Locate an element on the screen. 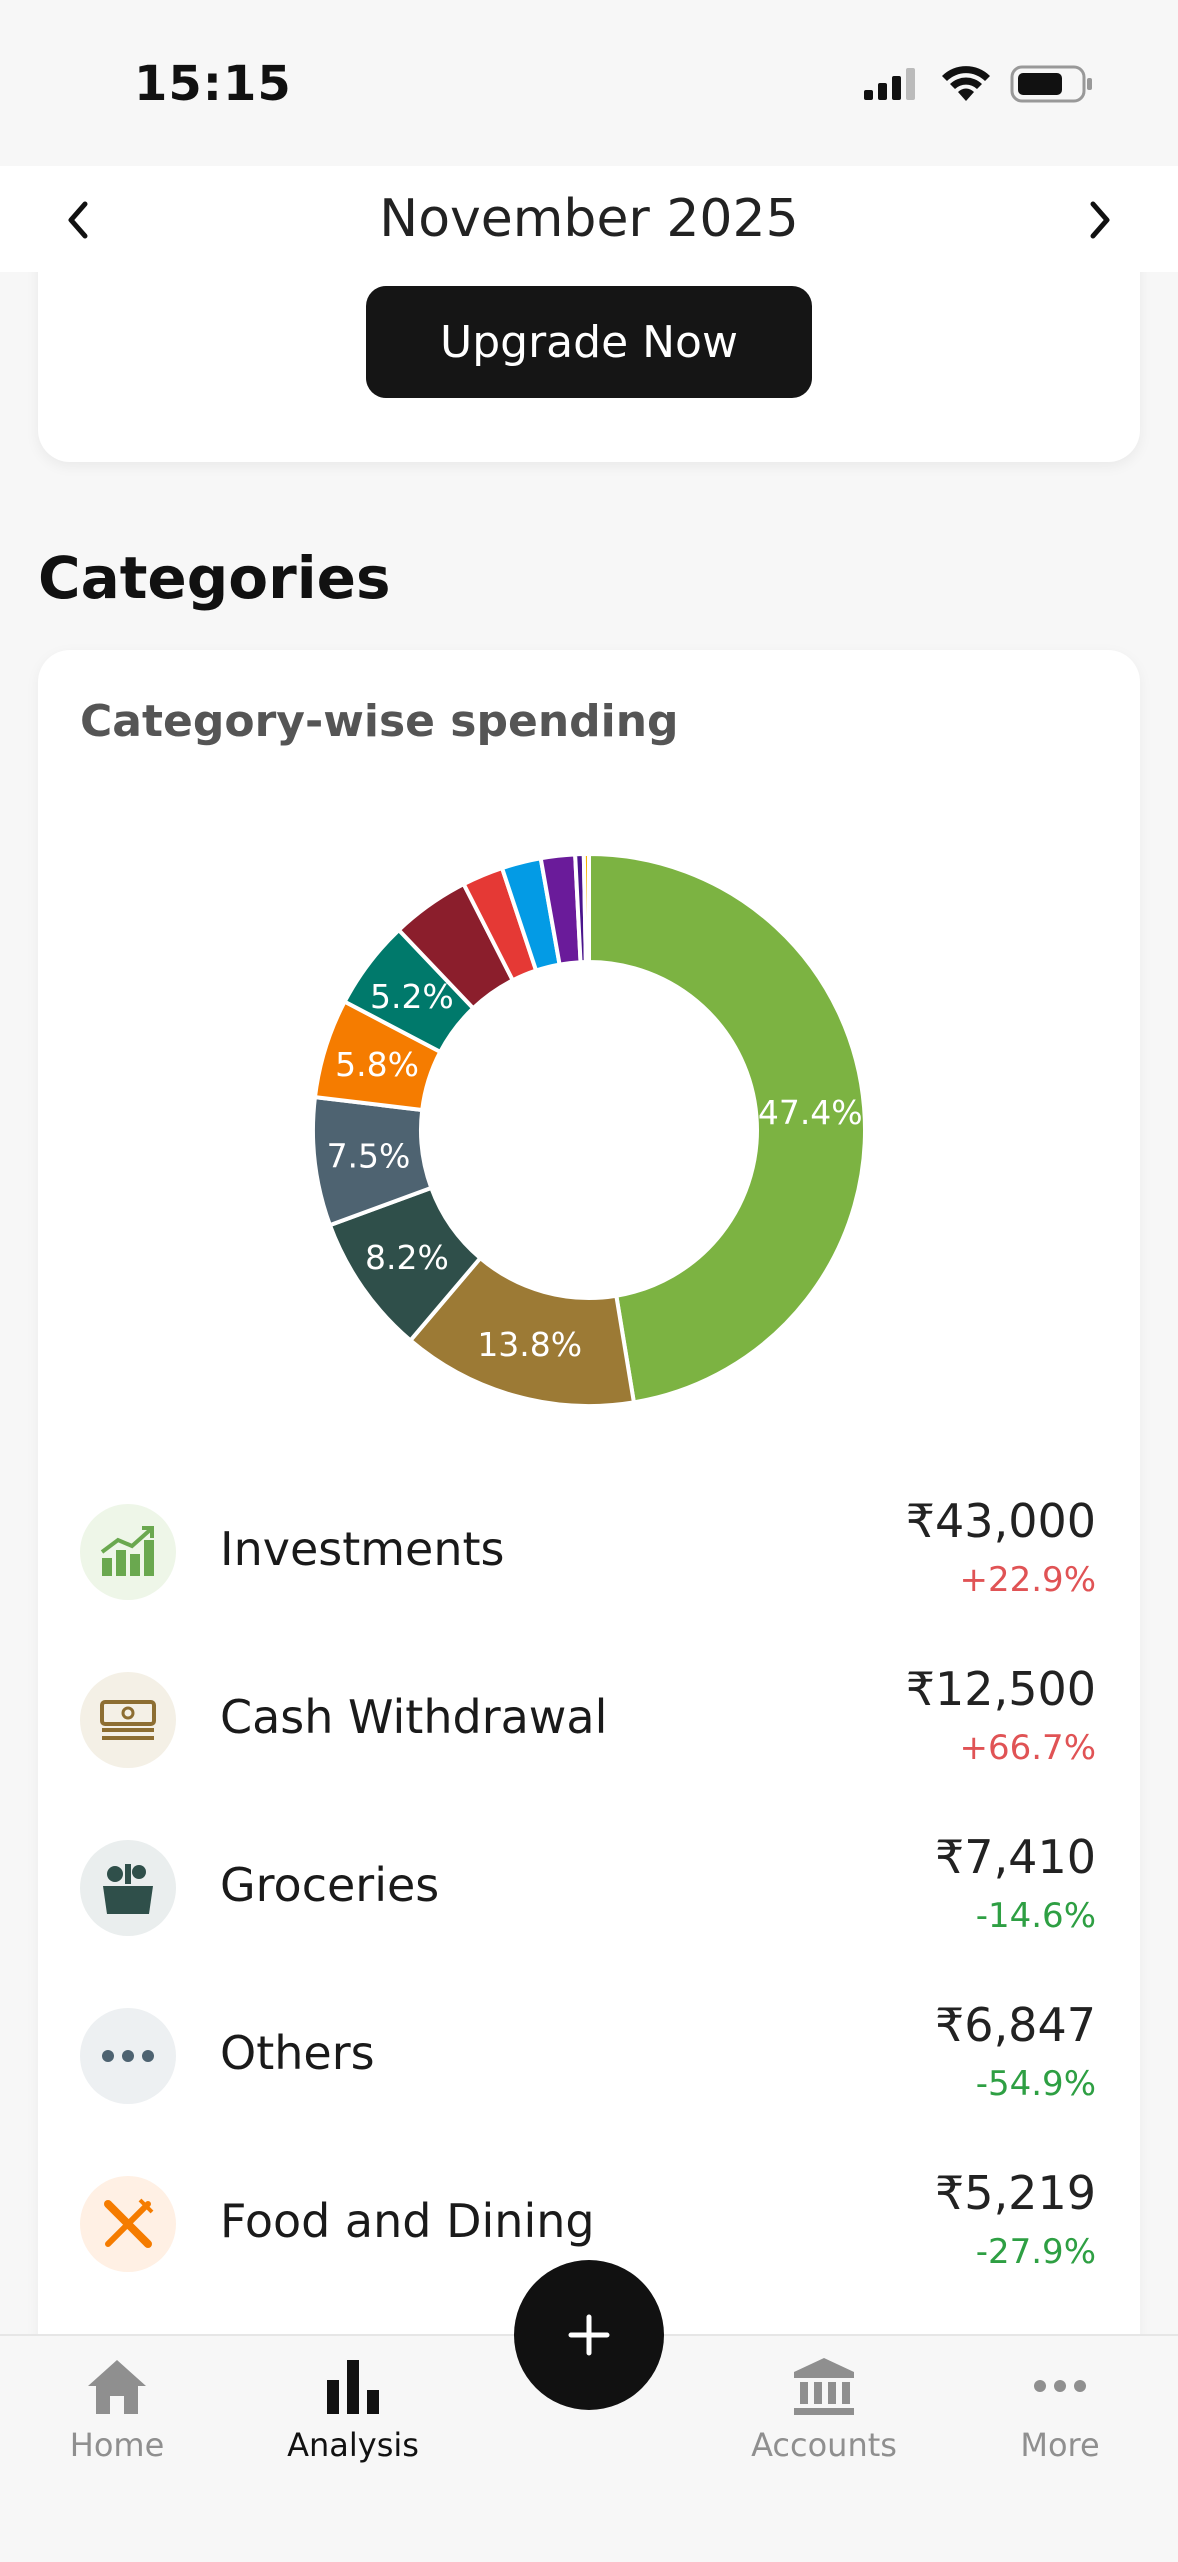  month-selector: November 2025 is located at coordinates (589, 219).